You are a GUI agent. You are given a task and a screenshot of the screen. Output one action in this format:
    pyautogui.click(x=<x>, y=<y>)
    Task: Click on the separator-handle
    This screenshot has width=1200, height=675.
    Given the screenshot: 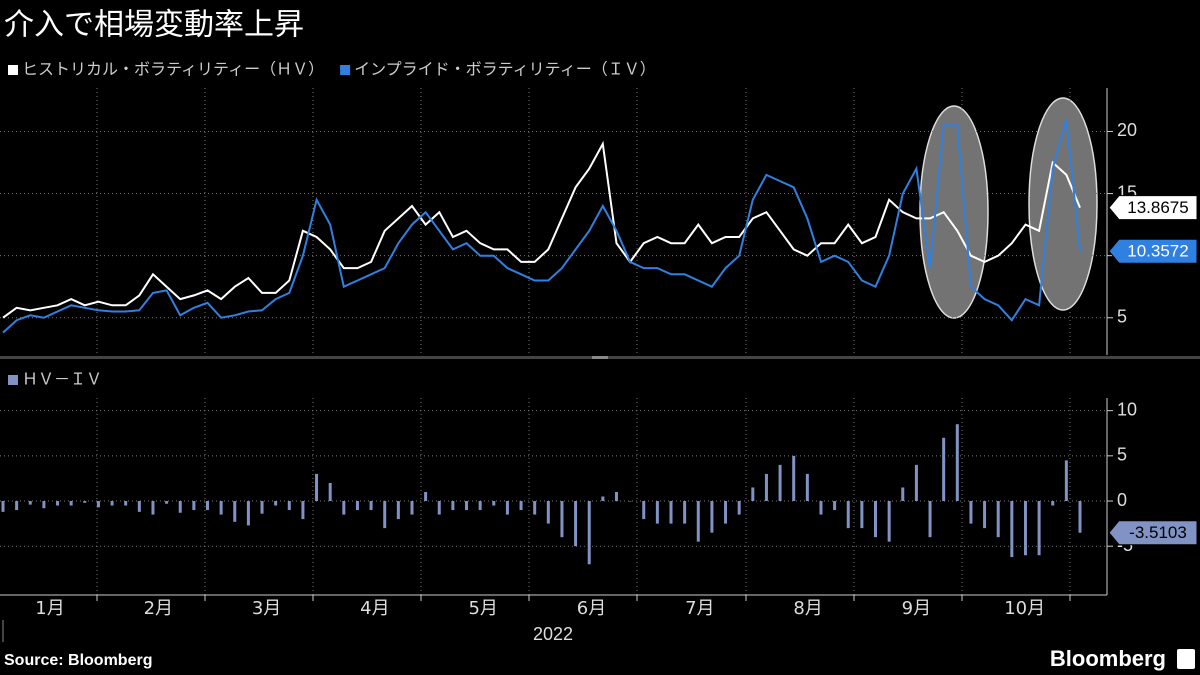 What is the action you would take?
    pyautogui.click(x=600, y=357)
    